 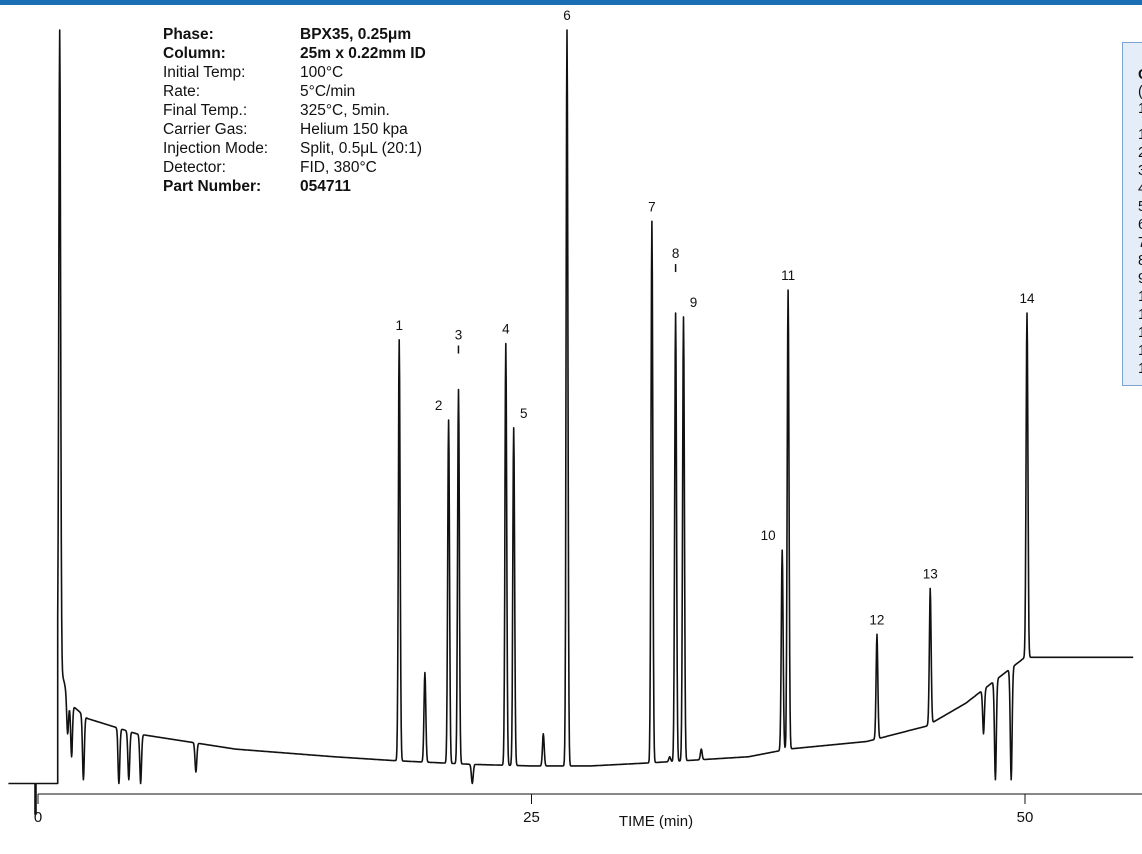 What do you see at coordinates (567, 15) in the screenshot?
I see `peak-label: 6` at bounding box center [567, 15].